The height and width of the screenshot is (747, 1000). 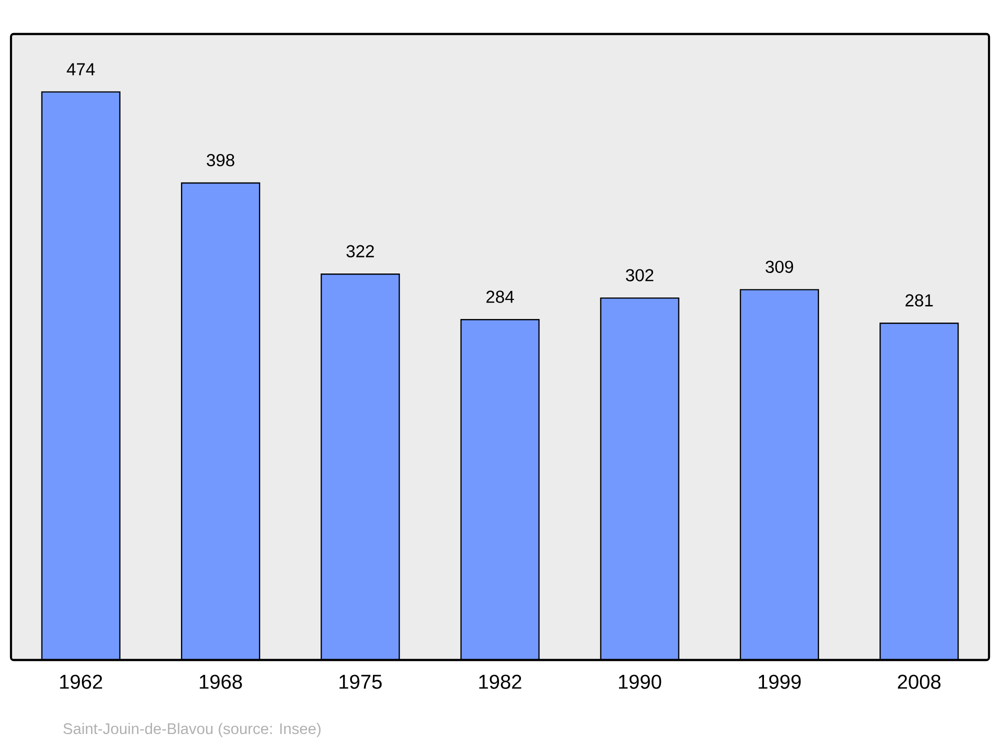 What do you see at coordinates (361, 681) in the screenshot?
I see `x-tick-label: 1975` at bounding box center [361, 681].